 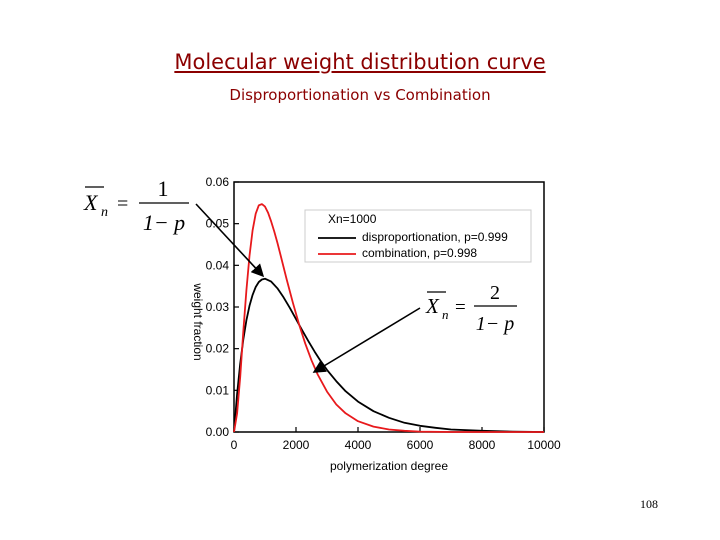 What do you see at coordinates (544, 445) in the screenshot?
I see `x-tick-label: 10000` at bounding box center [544, 445].